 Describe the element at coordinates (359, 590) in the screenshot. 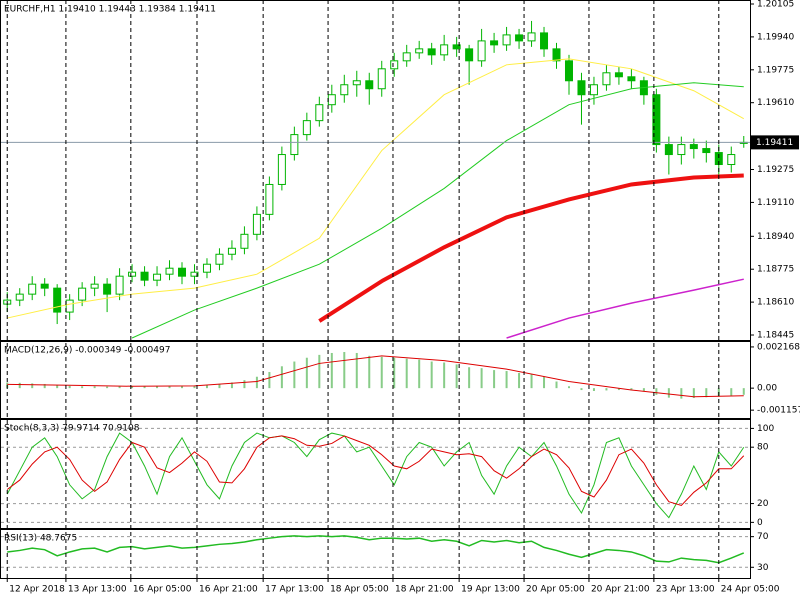

I see `x-tick-label: 18 Apr 05:00` at that location.